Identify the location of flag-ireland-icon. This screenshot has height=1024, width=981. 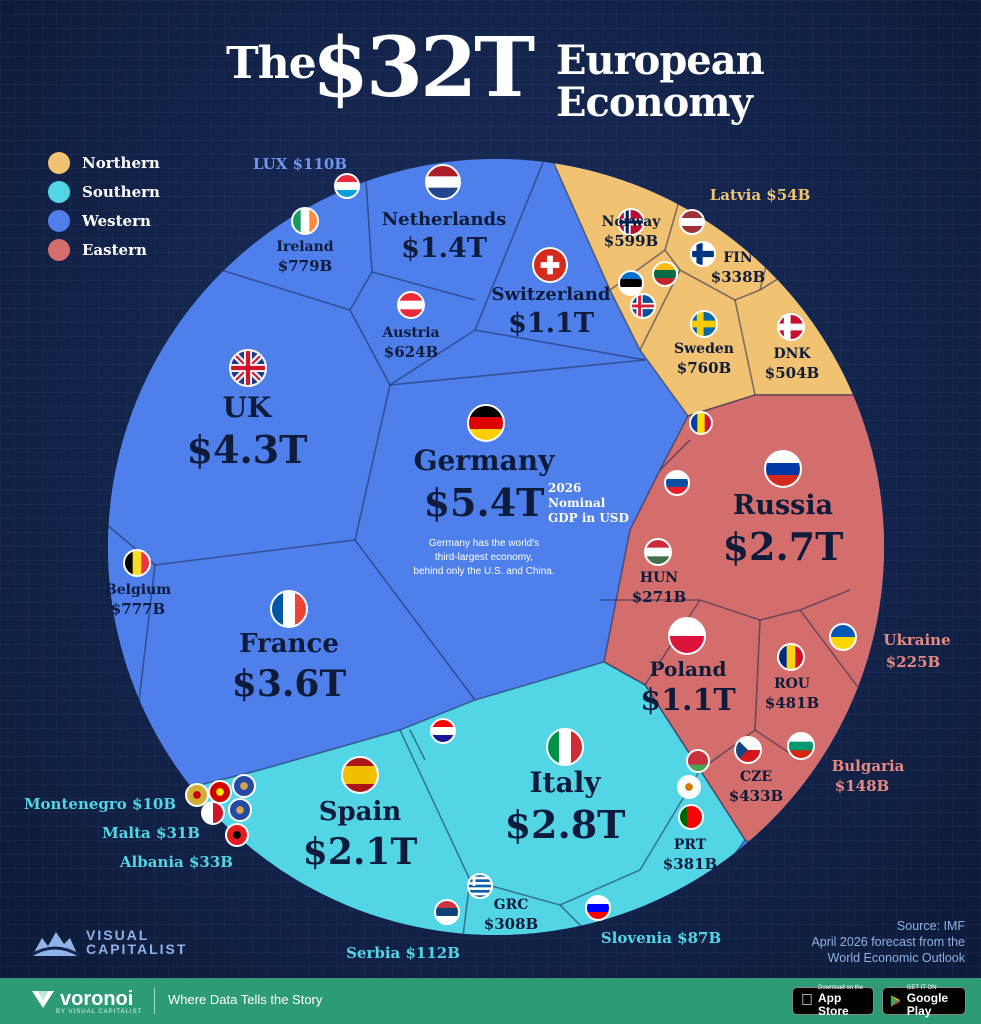
(305, 221).